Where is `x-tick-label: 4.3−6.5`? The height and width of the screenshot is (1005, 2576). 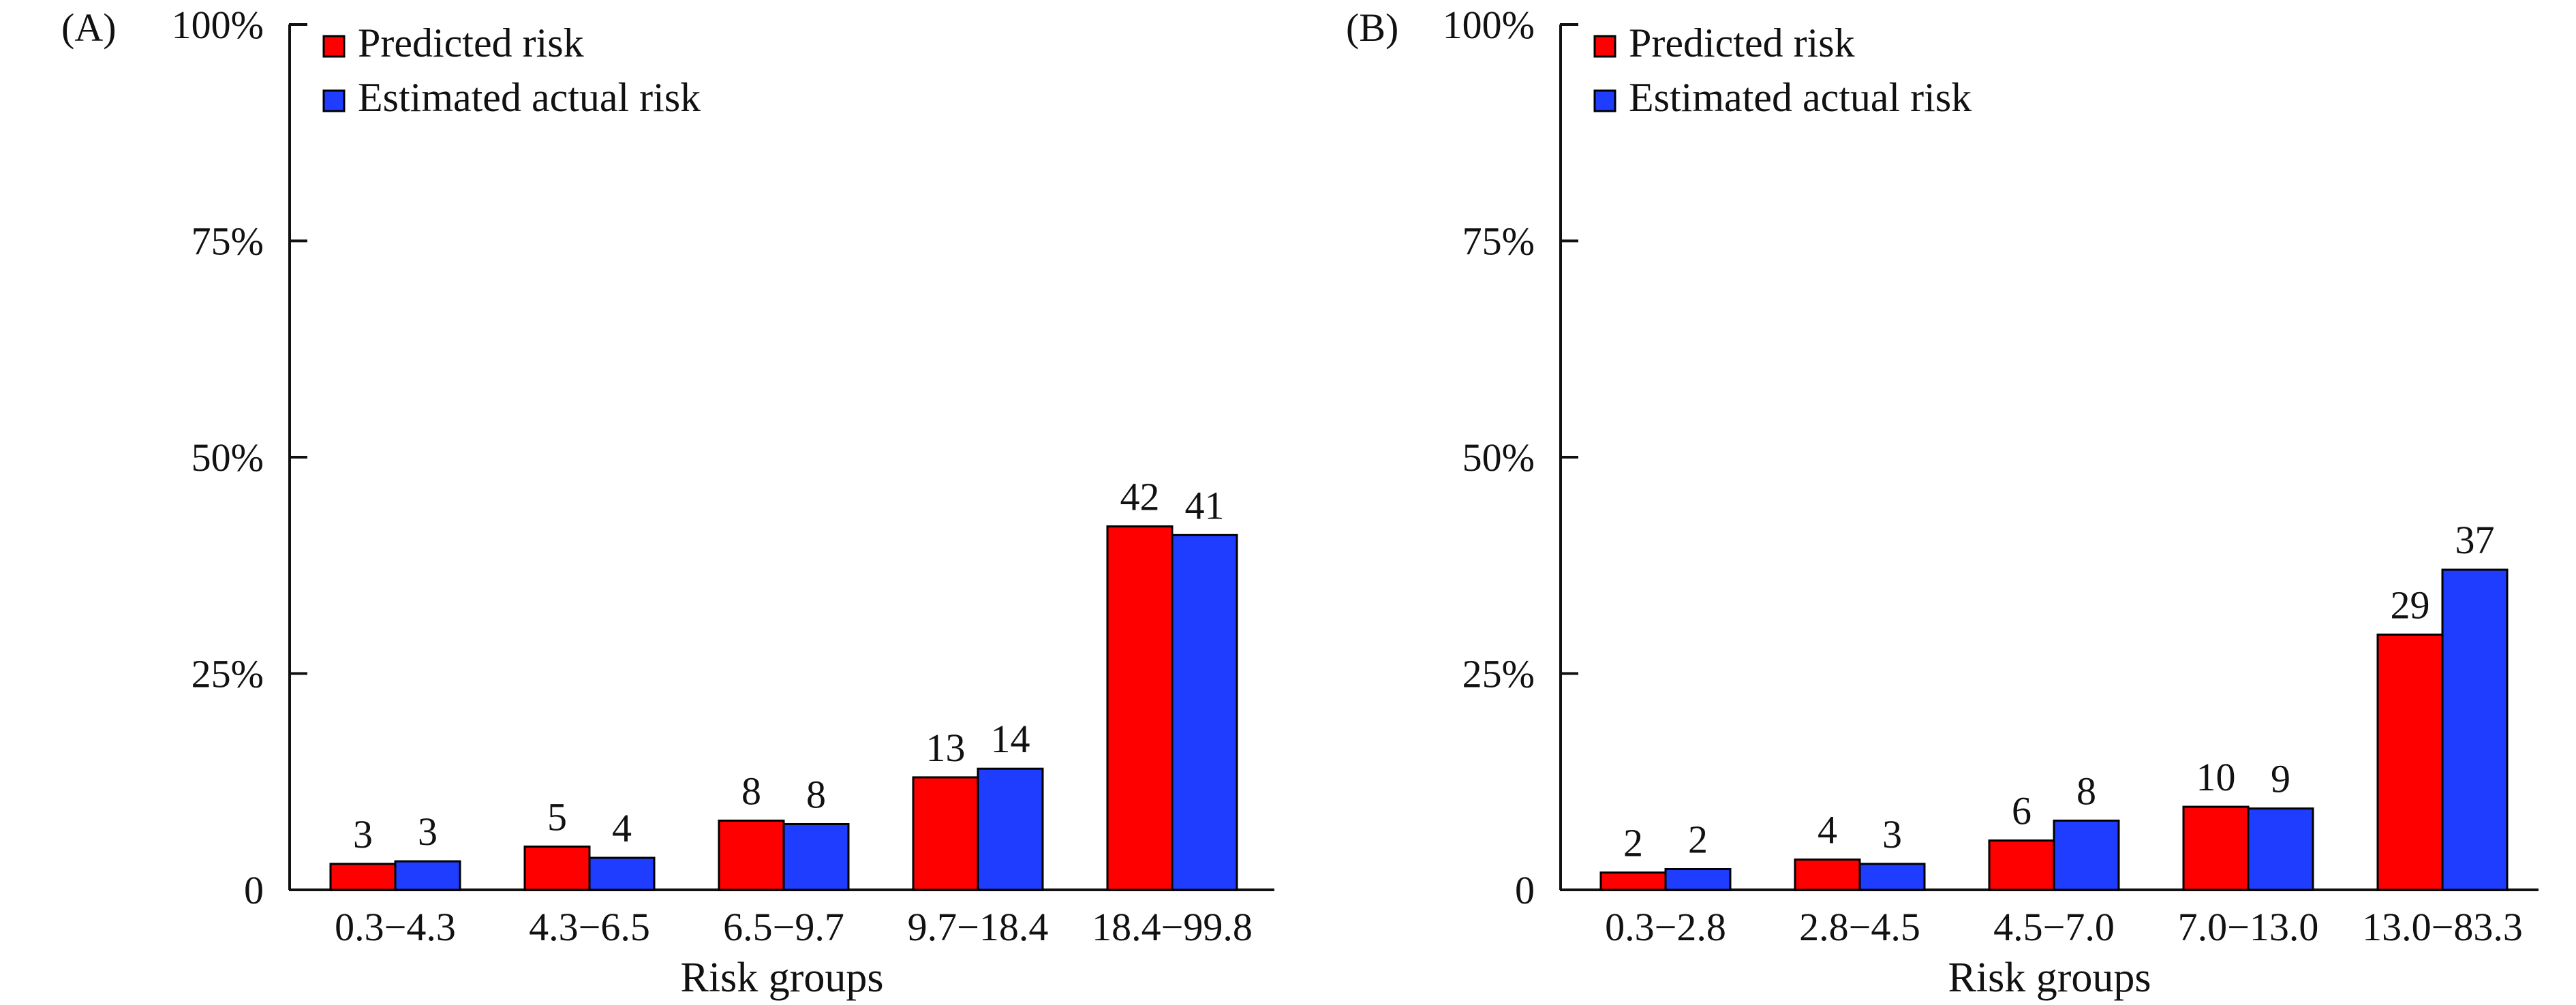
x-tick-label: 4.3−6.5 is located at coordinates (589, 927).